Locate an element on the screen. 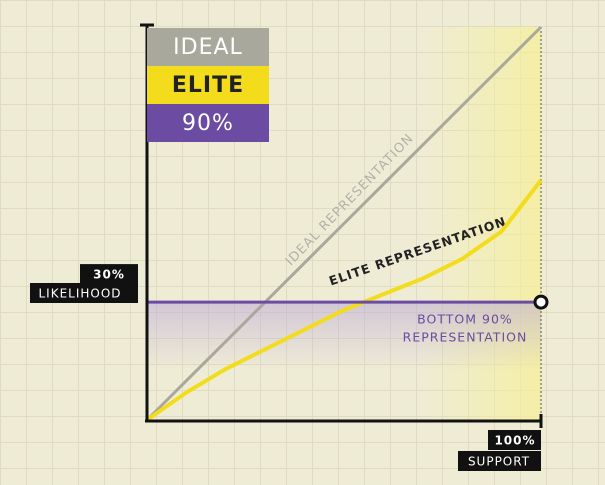 The image size is (605, 485). y-tick-label: 30% is located at coordinates (109, 275).